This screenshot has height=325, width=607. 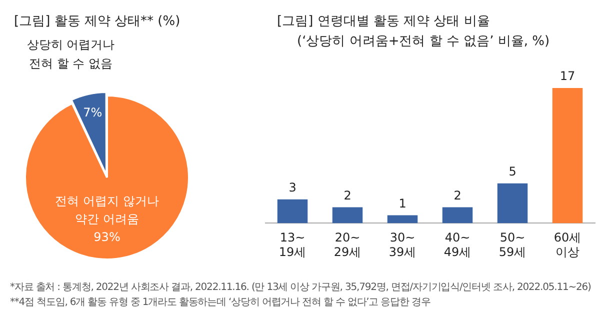 What do you see at coordinates (70, 54) in the screenshot?
I see `slice-label: 상당히 어렵거나 전혀 할 수 없음` at bounding box center [70, 54].